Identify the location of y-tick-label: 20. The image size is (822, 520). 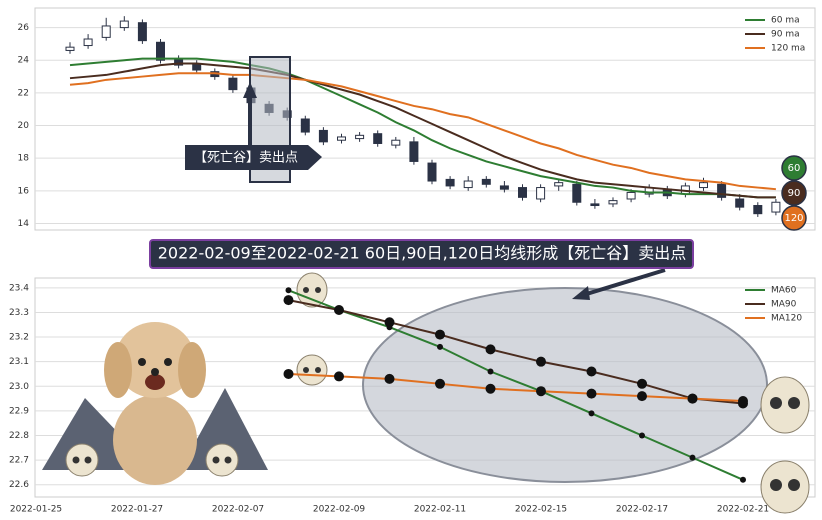
(24, 126).